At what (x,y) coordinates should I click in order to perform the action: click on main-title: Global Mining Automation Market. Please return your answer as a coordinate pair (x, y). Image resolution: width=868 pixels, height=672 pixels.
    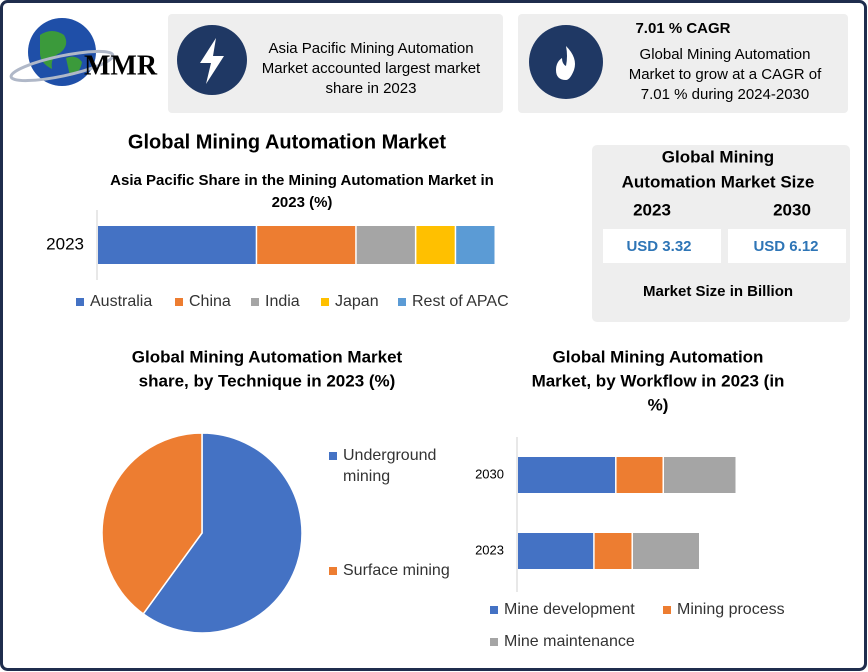
    Looking at the image, I should click on (287, 142).